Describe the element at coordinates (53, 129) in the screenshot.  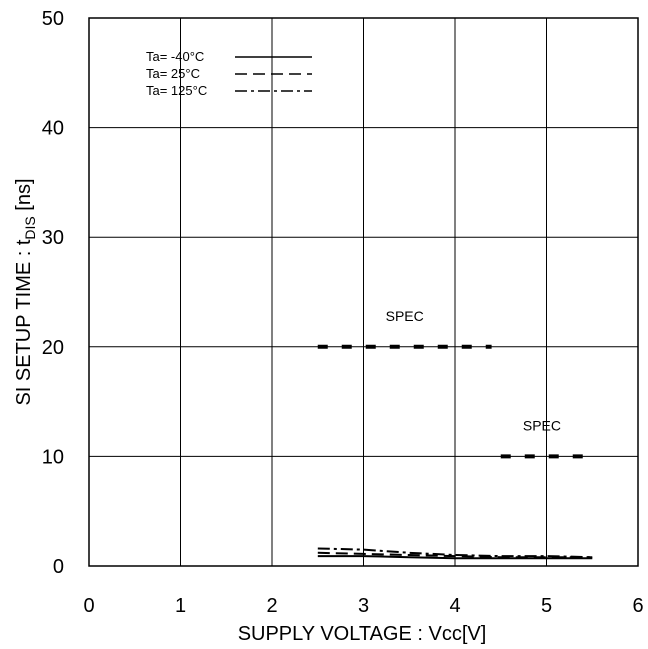
I see `y-tick-label: 40` at that location.